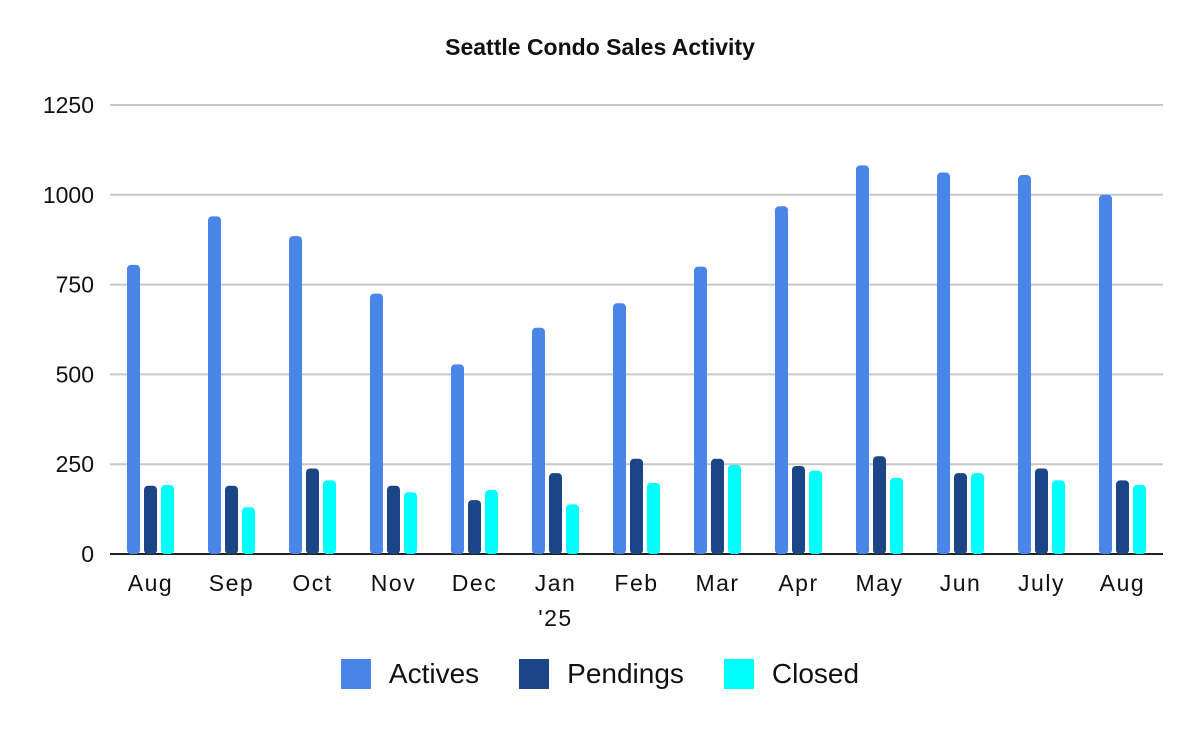  Describe the element at coordinates (312, 583) in the screenshot. I see `x-tick-label: Oct` at that location.